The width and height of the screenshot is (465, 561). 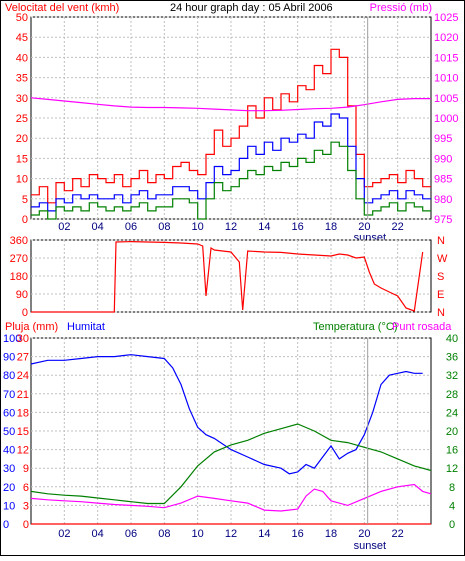 What do you see at coordinates (331, 534) in the screenshot?
I see `humidity-temperature-x-tick-18: 18` at bounding box center [331, 534].